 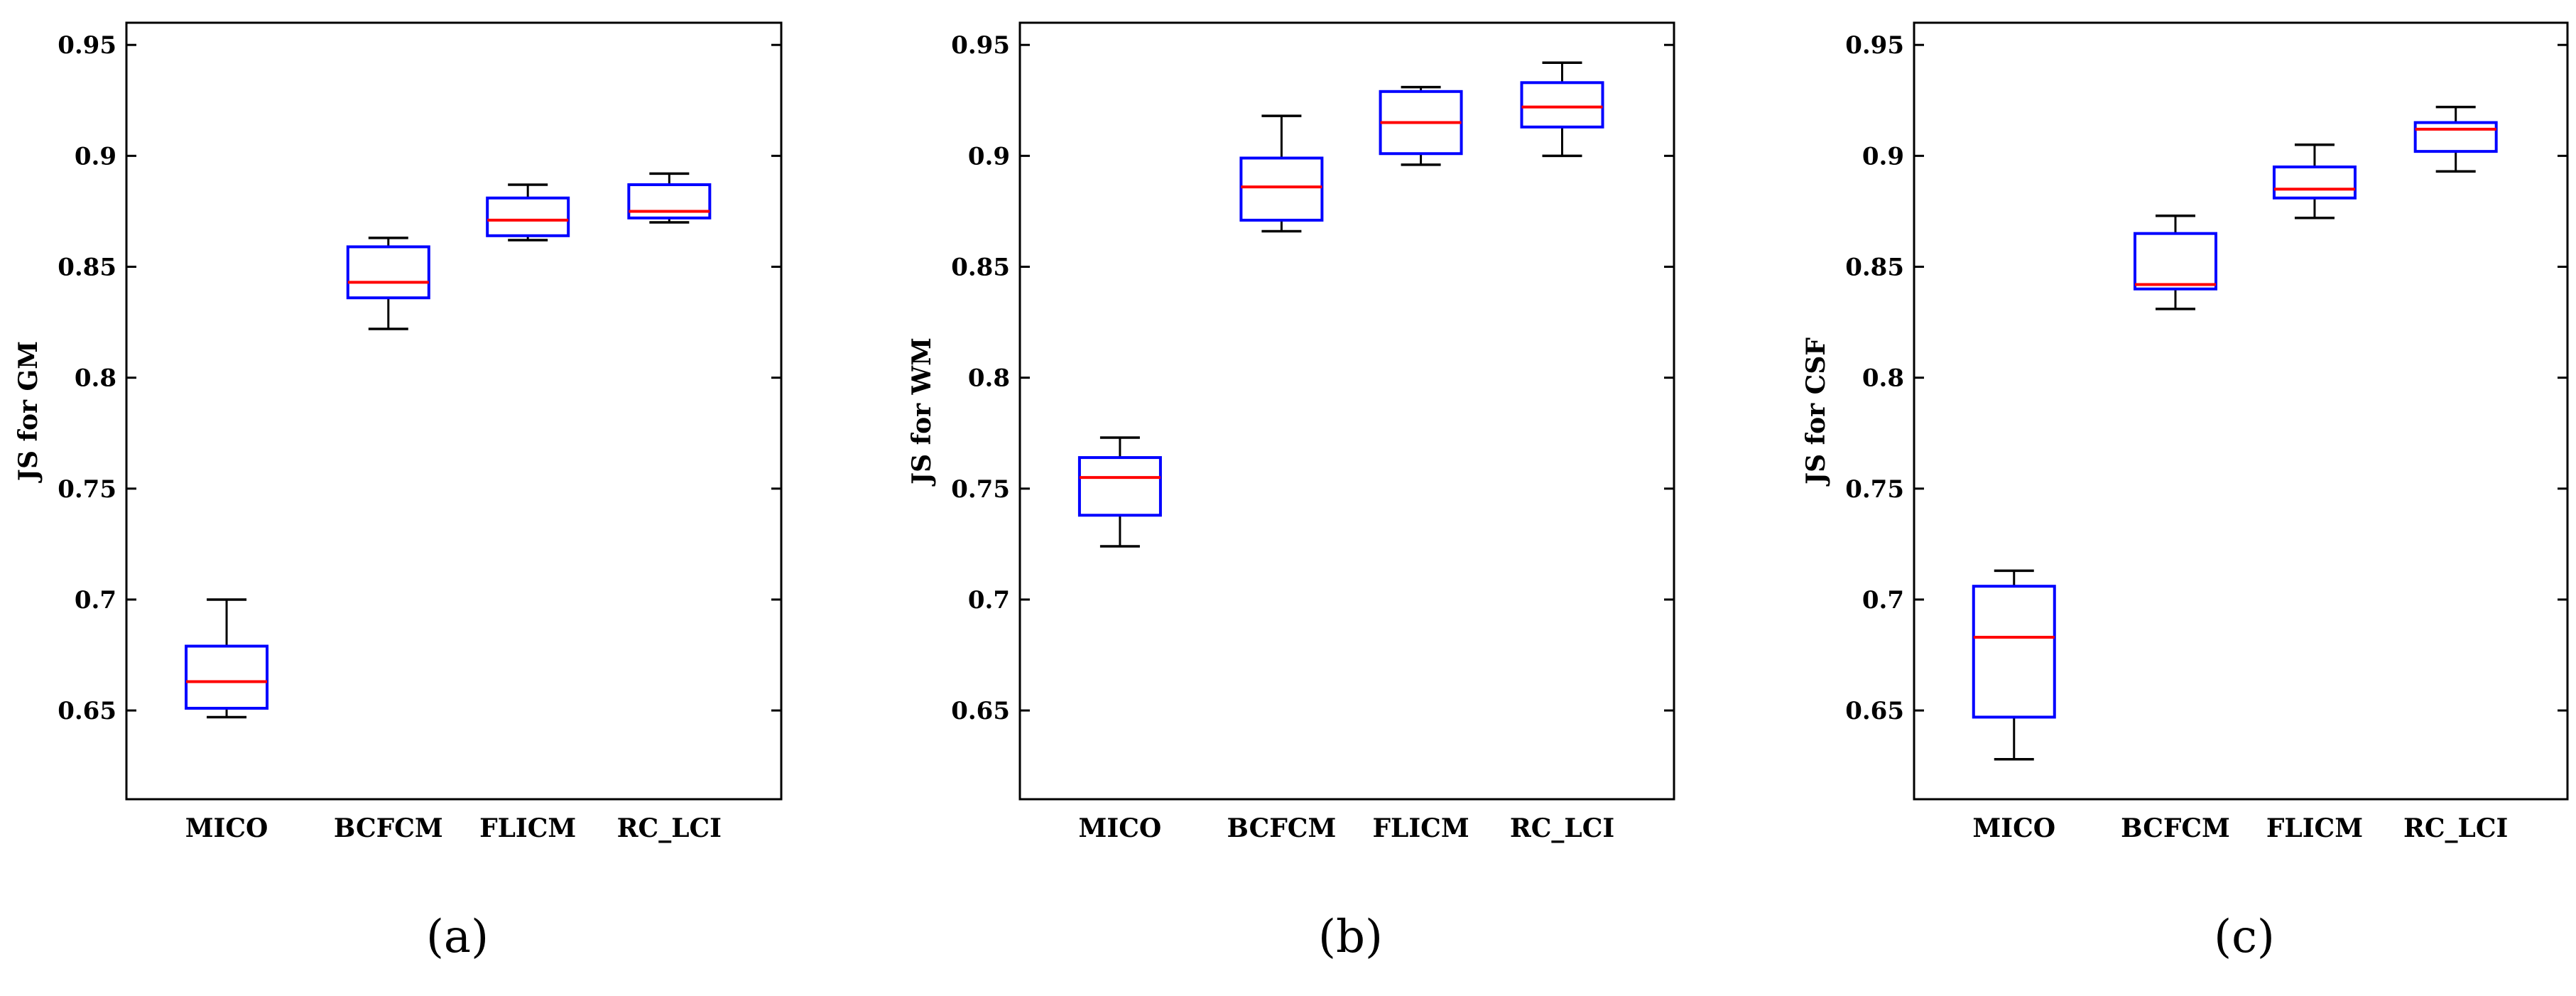 What do you see at coordinates (1816, 412) in the screenshot?
I see `y-axis-title: JS for CSF` at bounding box center [1816, 412].